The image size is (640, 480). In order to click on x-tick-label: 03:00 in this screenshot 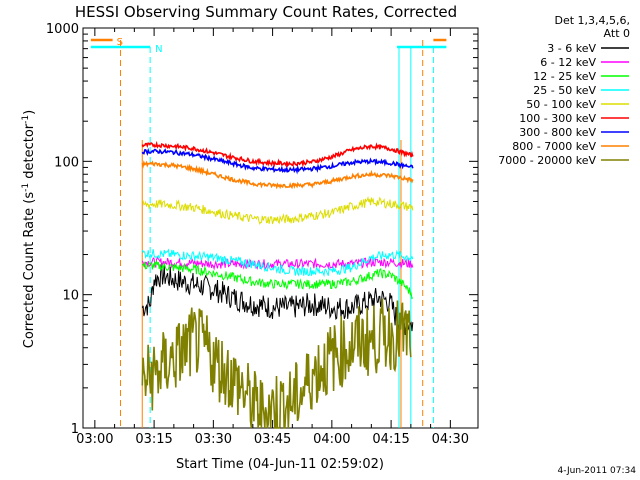, I will do `click(94, 439)`.